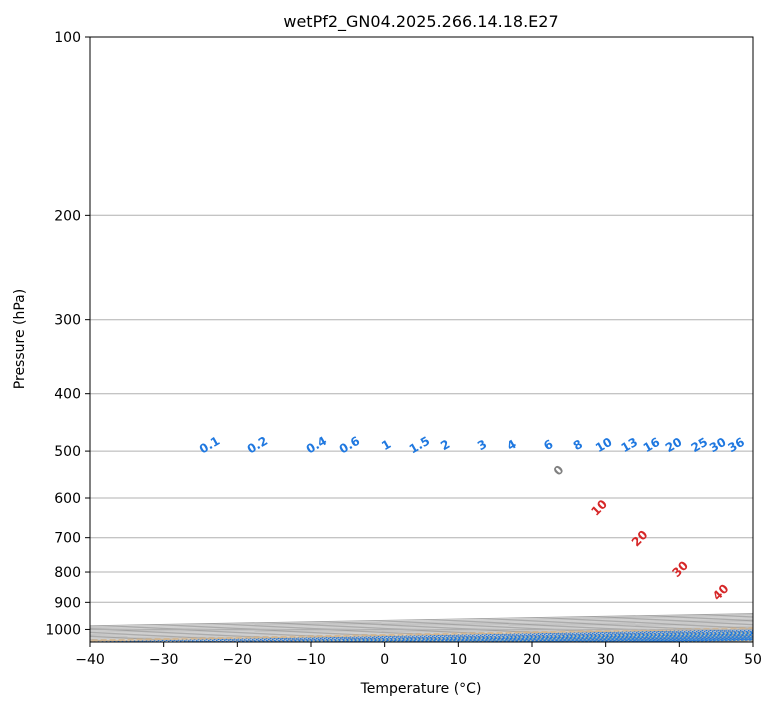  I want to click on y-tick-label: 200, so click(67, 216).